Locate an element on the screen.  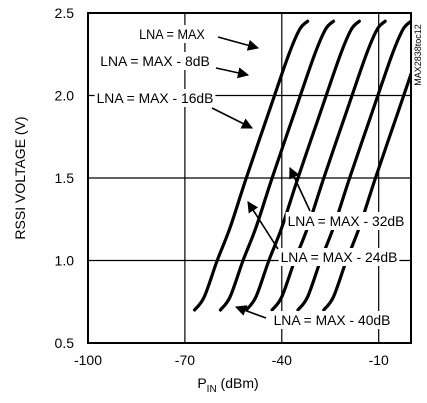
annotation-label: LNA = MAX - 24dB is located at coordinates (339, 257).